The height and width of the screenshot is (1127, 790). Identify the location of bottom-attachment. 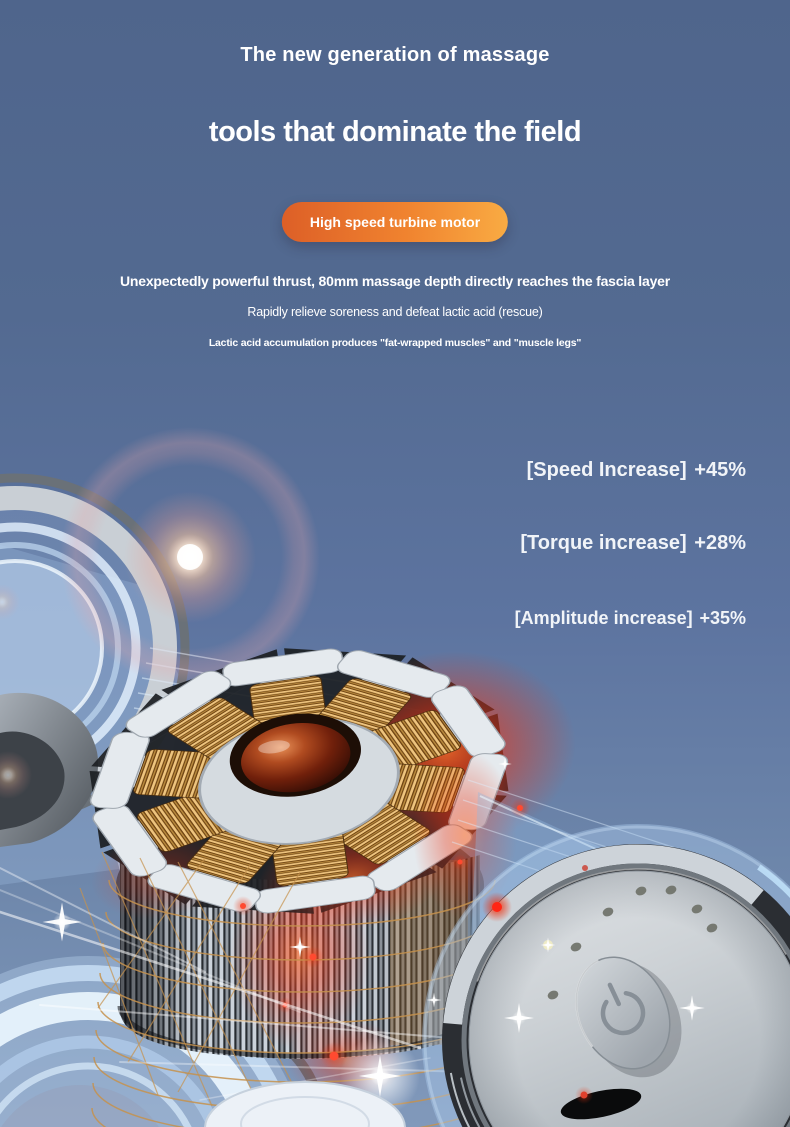
(305, 1104).